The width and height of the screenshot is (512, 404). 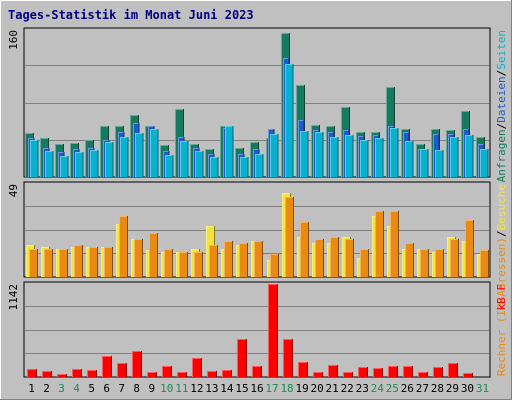 I want to click on x-tick-label-day-4: 4, so click(x=76, y=388).